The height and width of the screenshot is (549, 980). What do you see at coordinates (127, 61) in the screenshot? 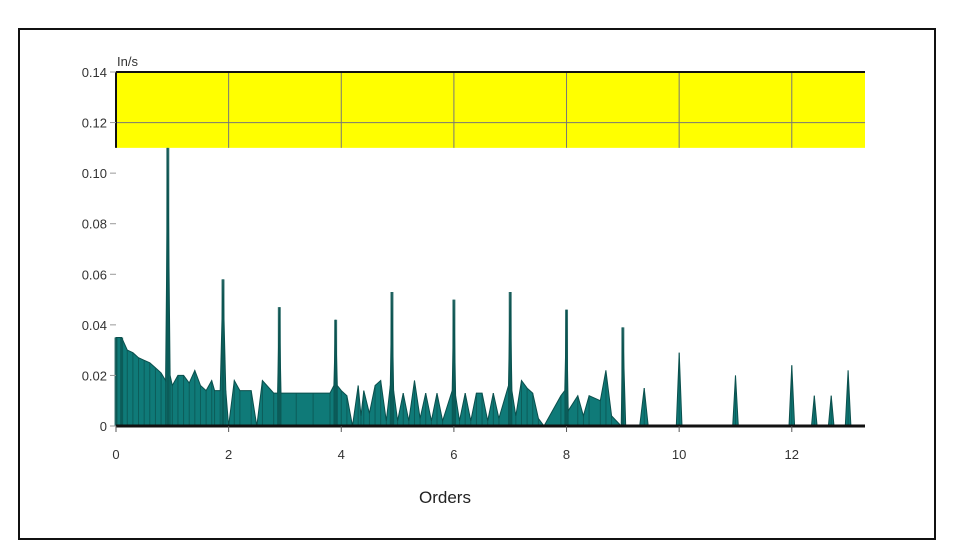
I see `unit-label: In/s` at bounding box center [127, 61].